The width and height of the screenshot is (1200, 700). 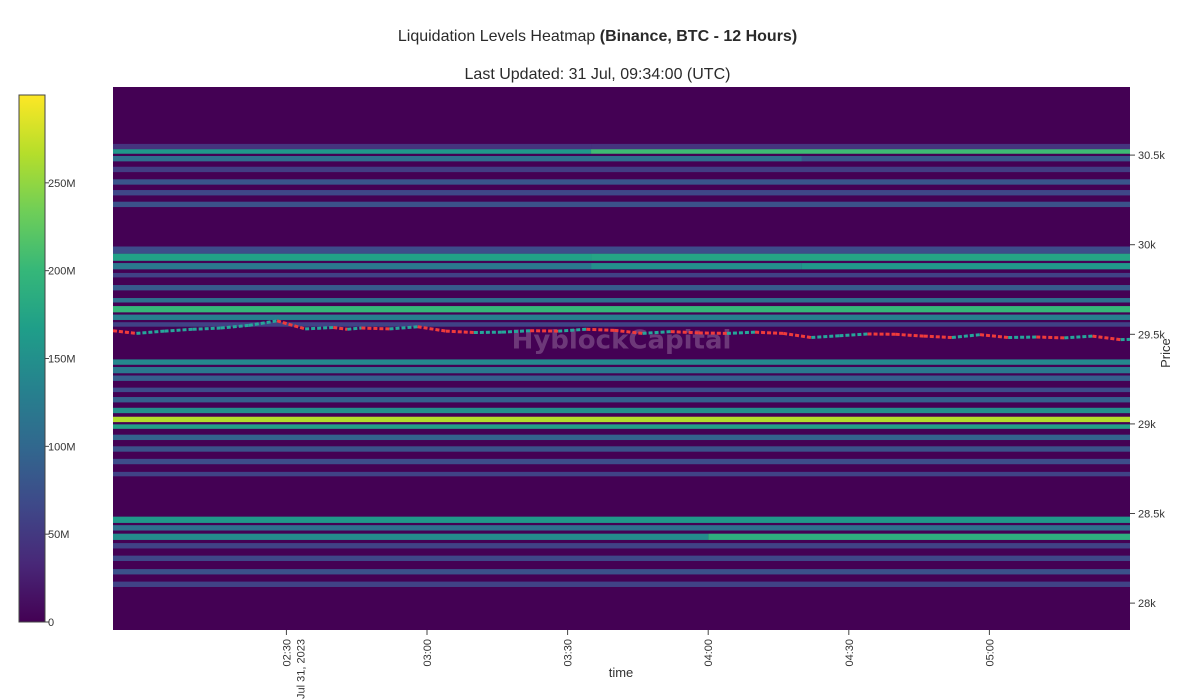 I want to click on x-tick-label: 04:30, so click(x=850, y=653).